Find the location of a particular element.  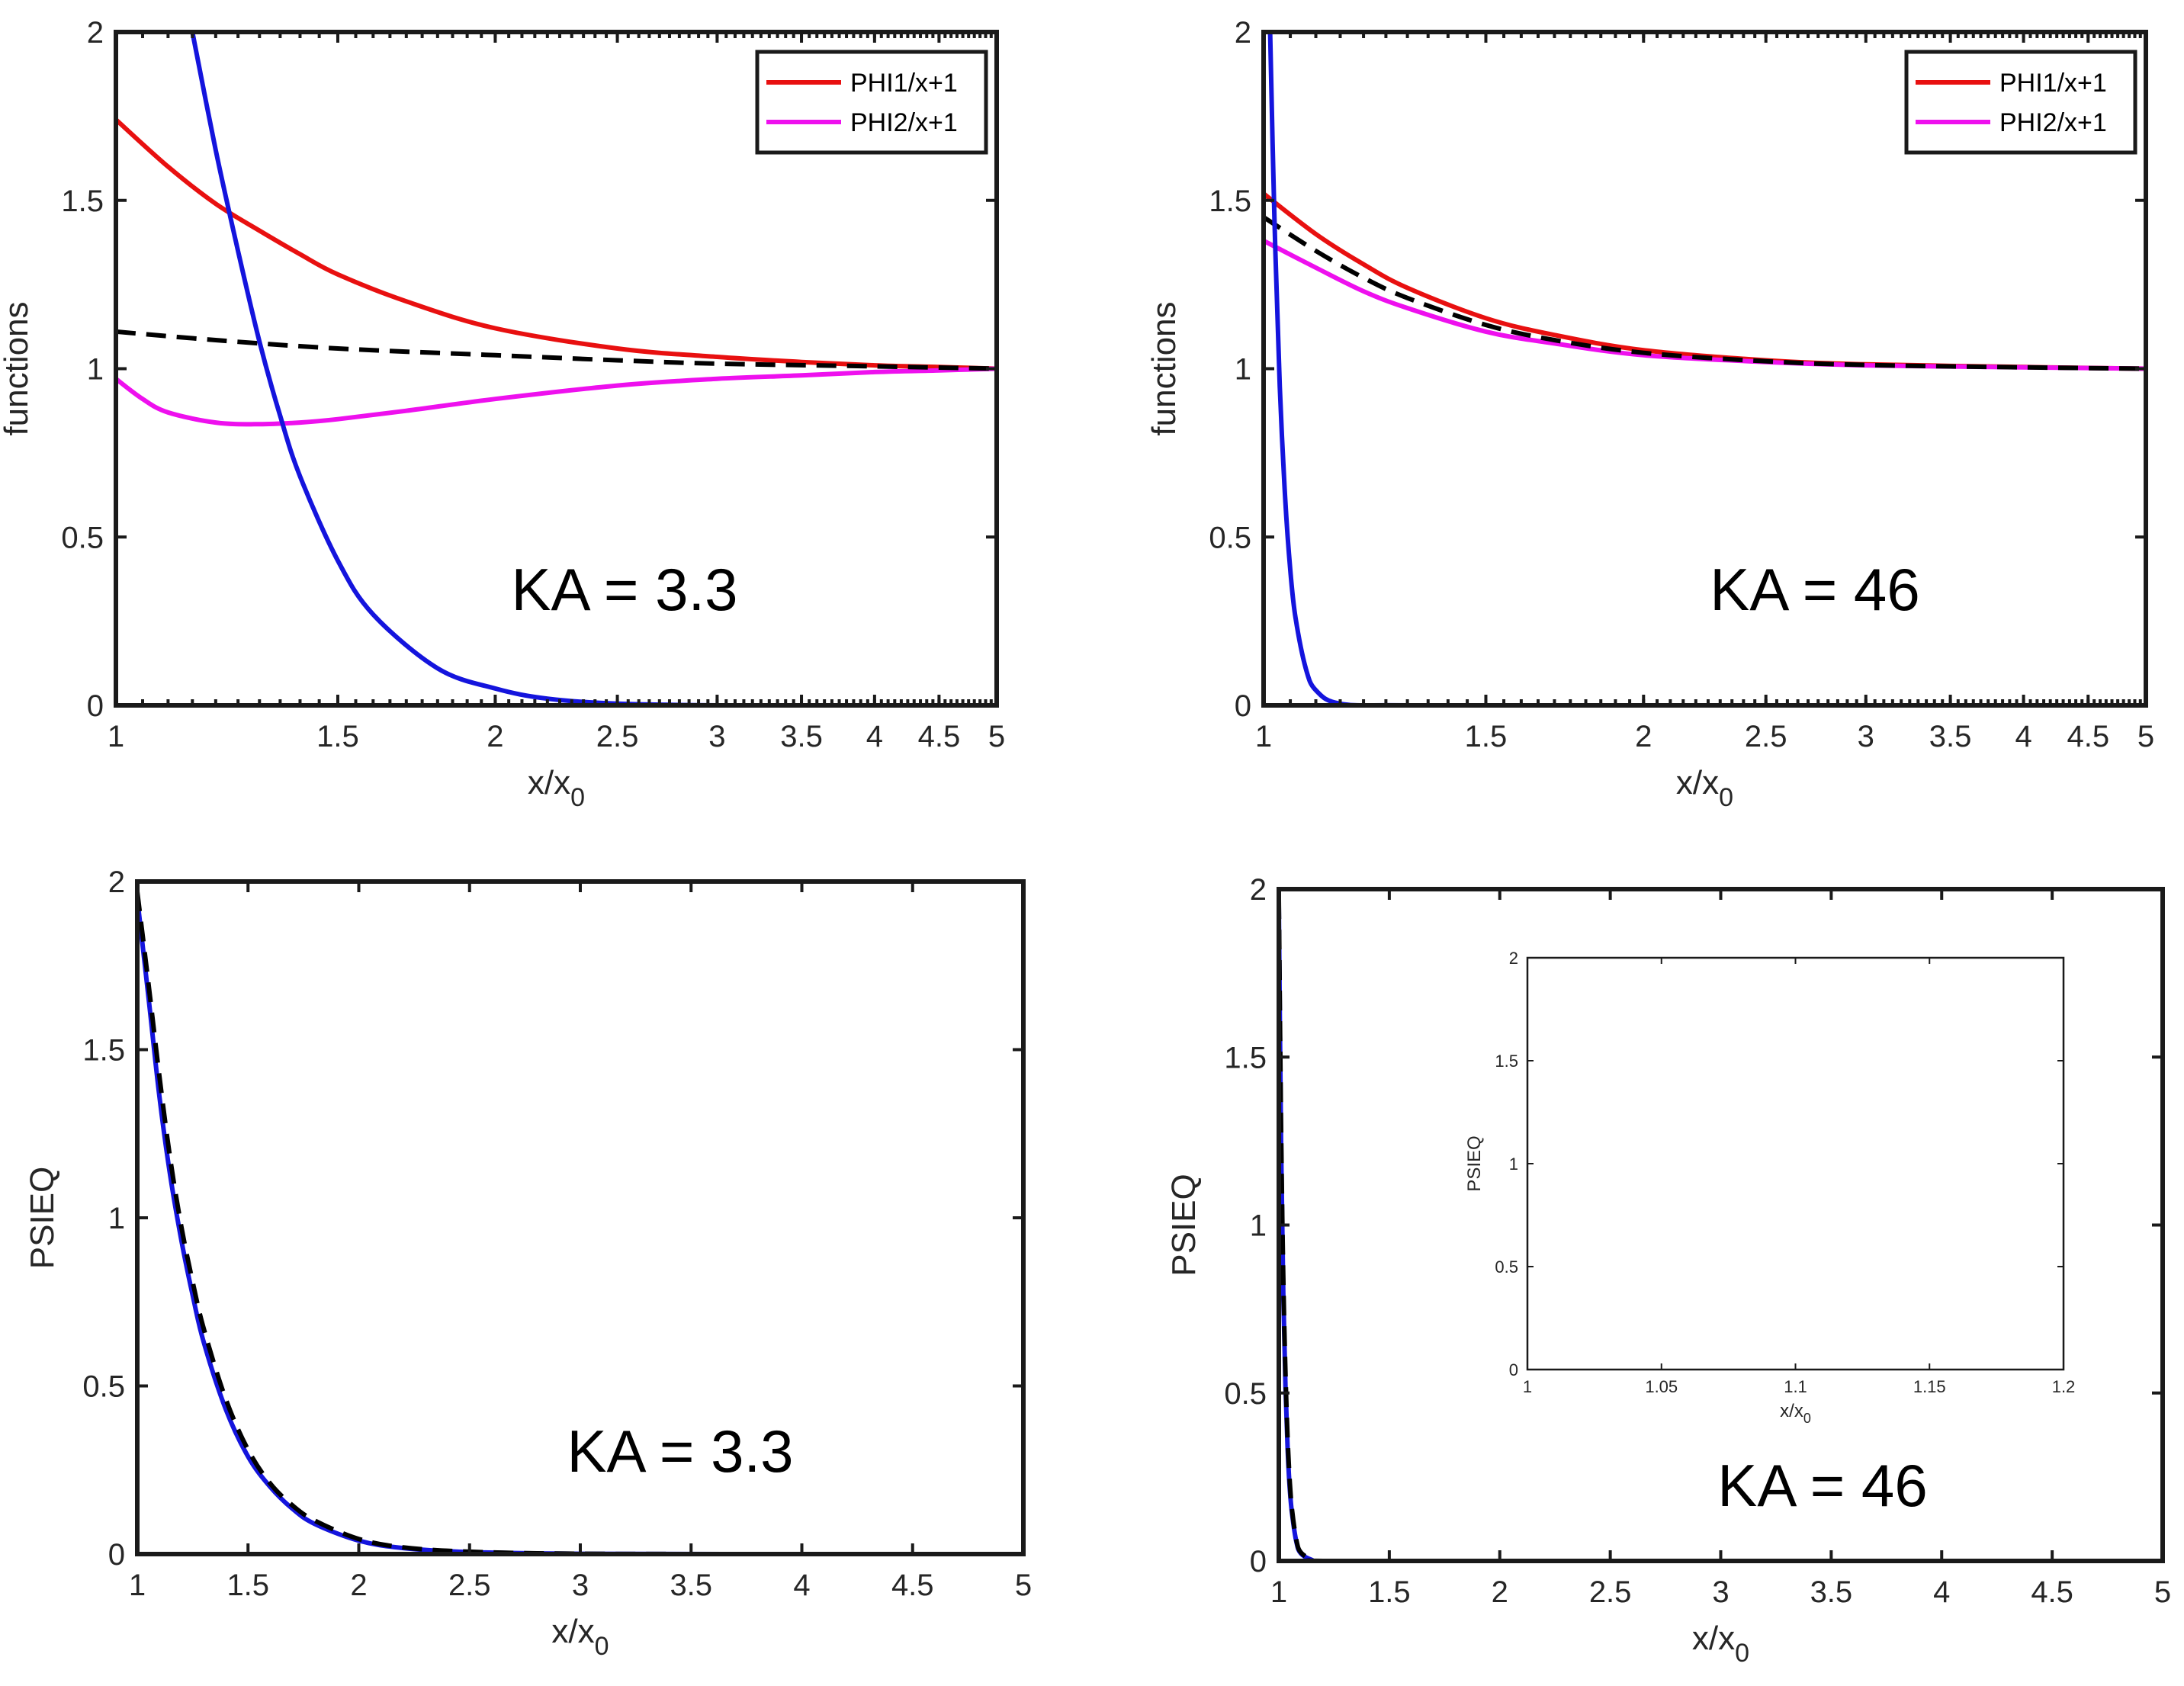

bottom-left-y-tick-label: 2 is located at coordinates (116, 882).